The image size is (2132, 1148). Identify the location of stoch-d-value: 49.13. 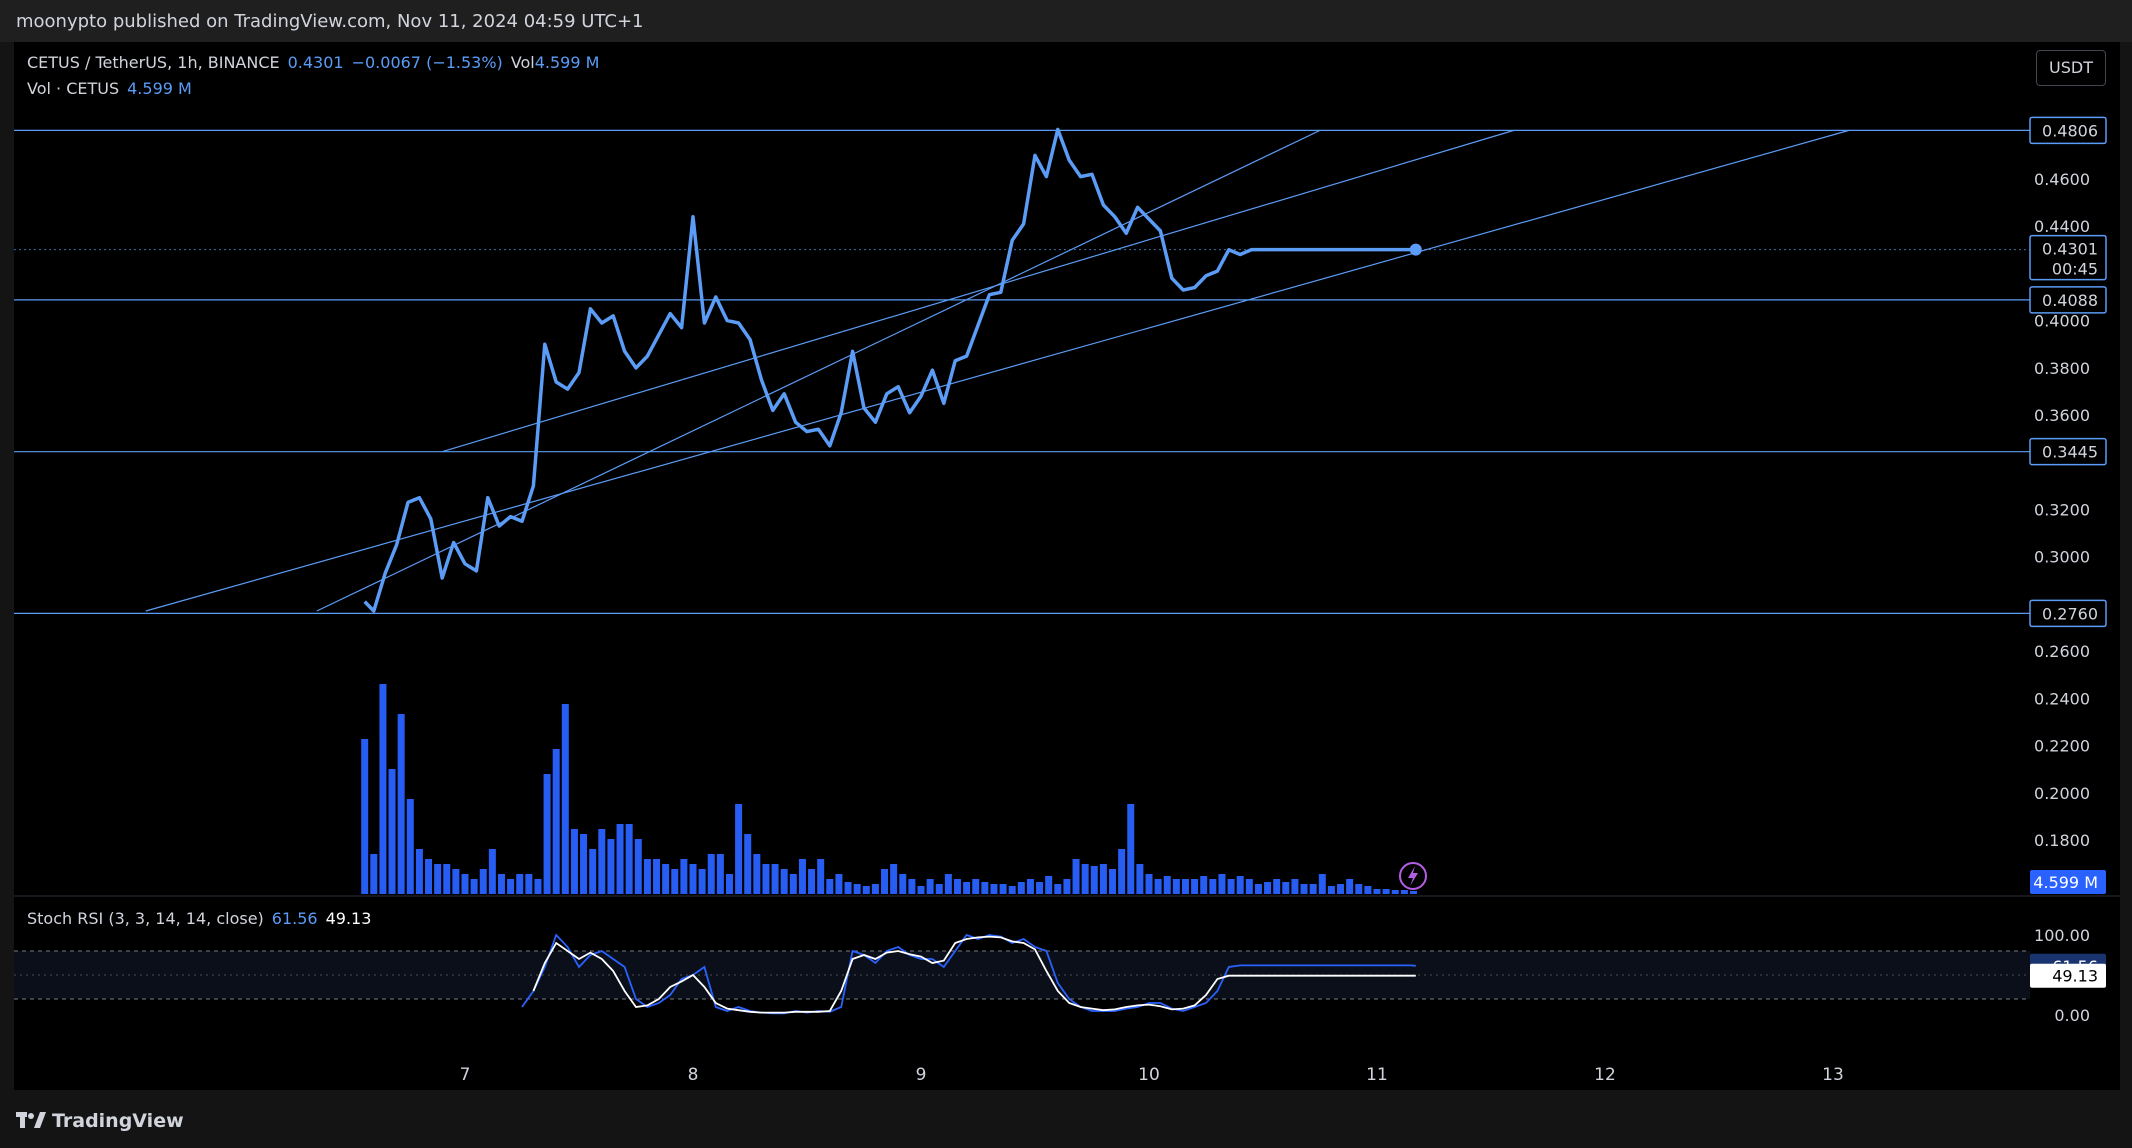
(348, 918).